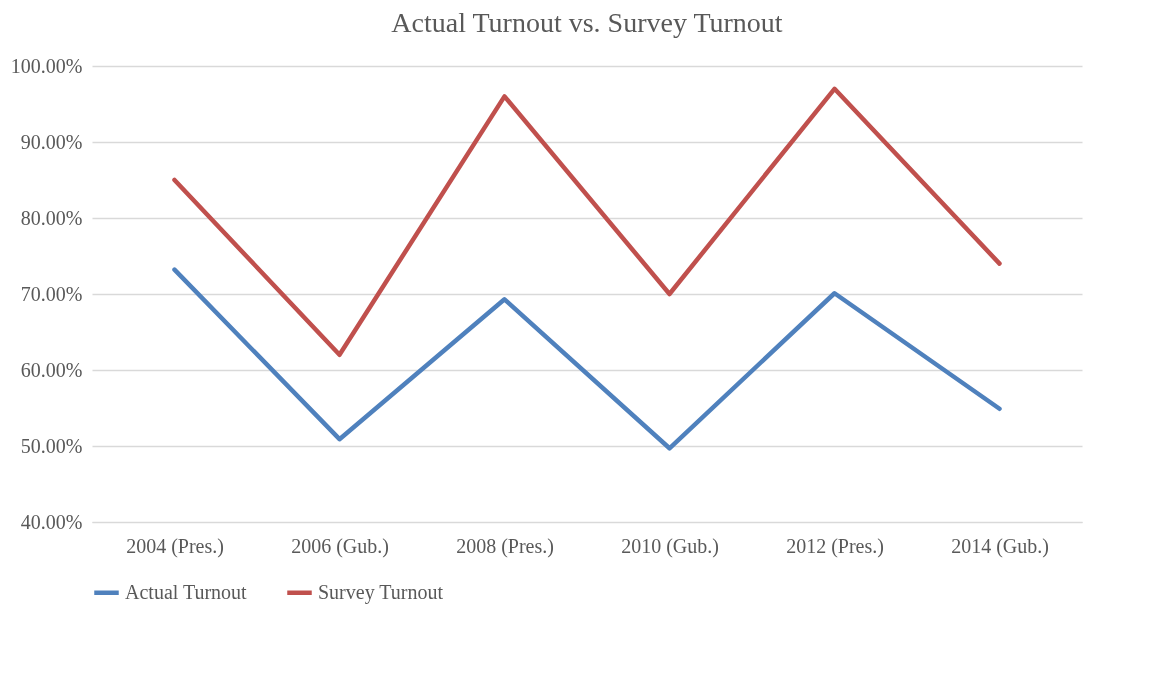 Image resolution: width=1153 pixels, height=673 pixels. Describe the element at coordinates (340, 546) in the screenshot. I see `x-tick-label: 2006 (Gub.)` at that location.